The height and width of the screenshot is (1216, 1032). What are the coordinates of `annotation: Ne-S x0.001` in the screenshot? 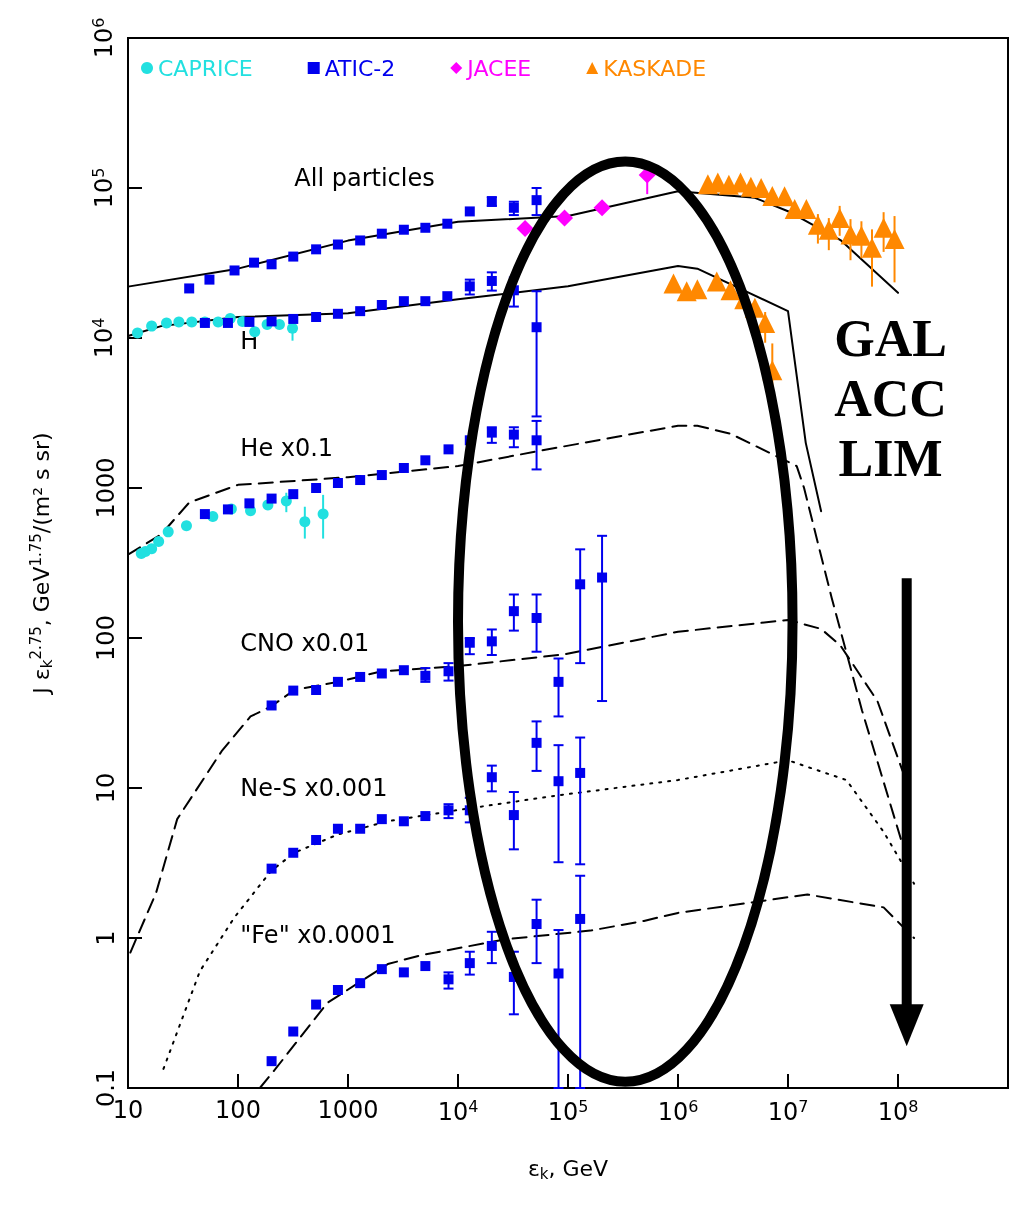 It's located at (314, 788).